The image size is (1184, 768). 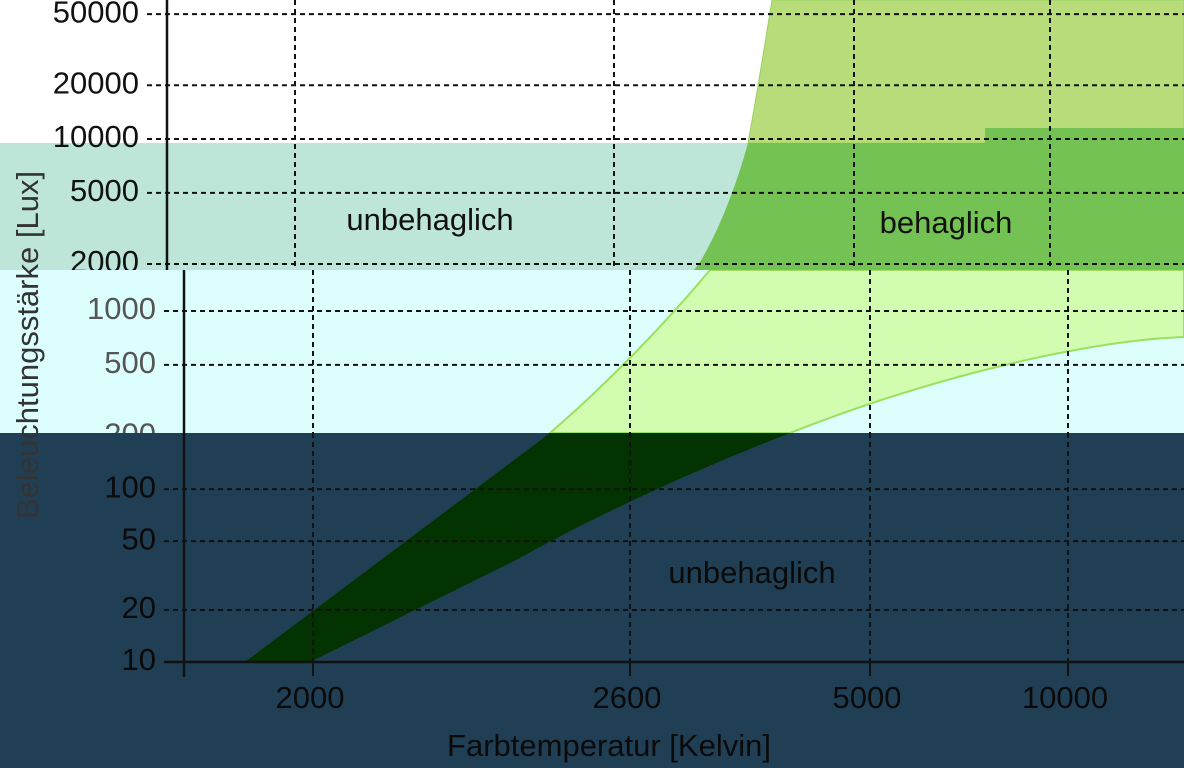 I want to click on x-tick-label: 10000, so click(x=1065, y=697).